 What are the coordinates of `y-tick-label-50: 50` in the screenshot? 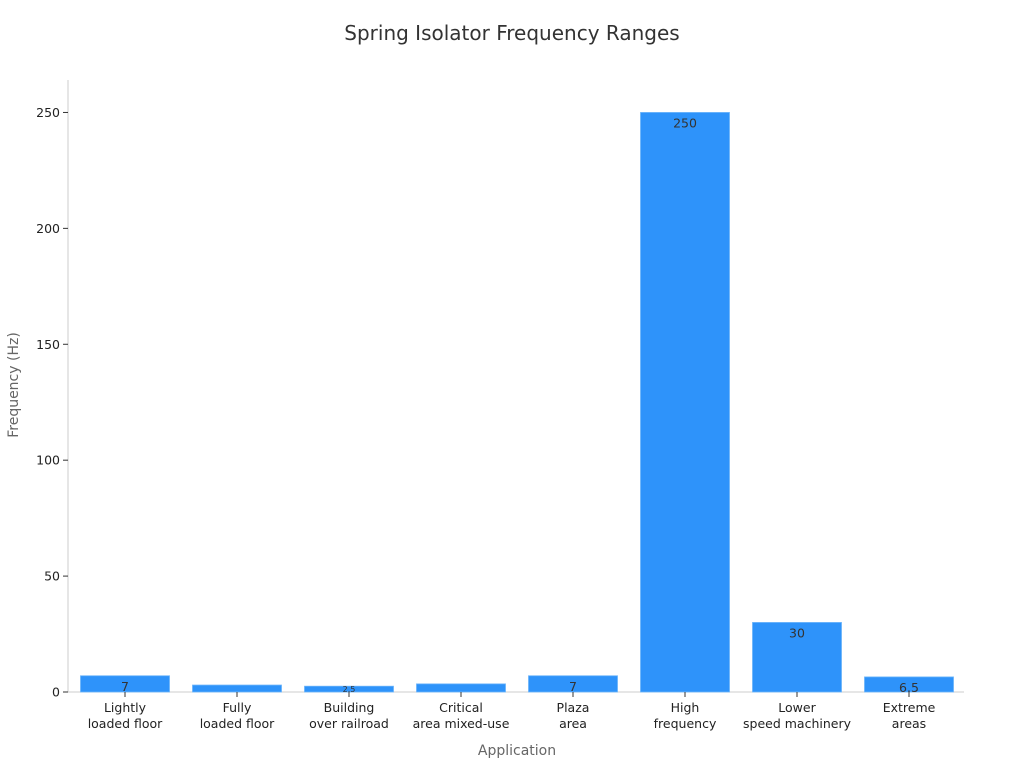 It's located at (52, 576).